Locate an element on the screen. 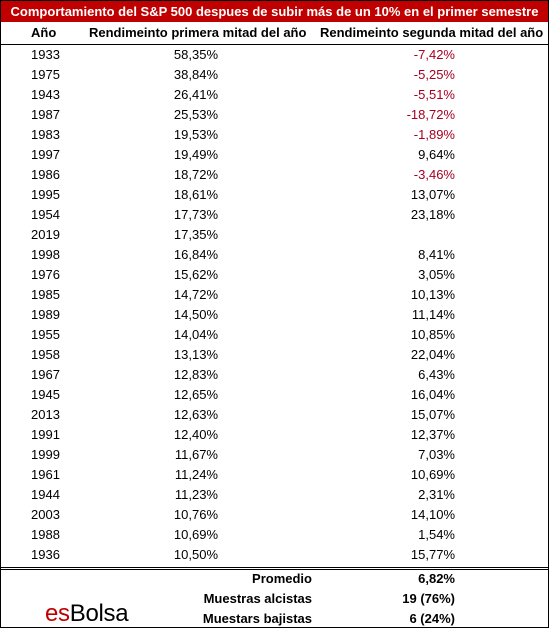 This screenshot has width=549, height=629. cell-first-half: 25,53% is located at coordinates (195, 114).